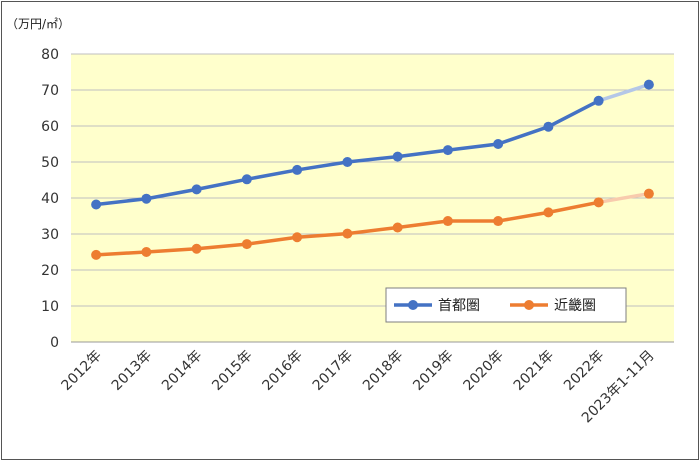  I want to click on x-tick-label: 2019年, so click(433, 371).